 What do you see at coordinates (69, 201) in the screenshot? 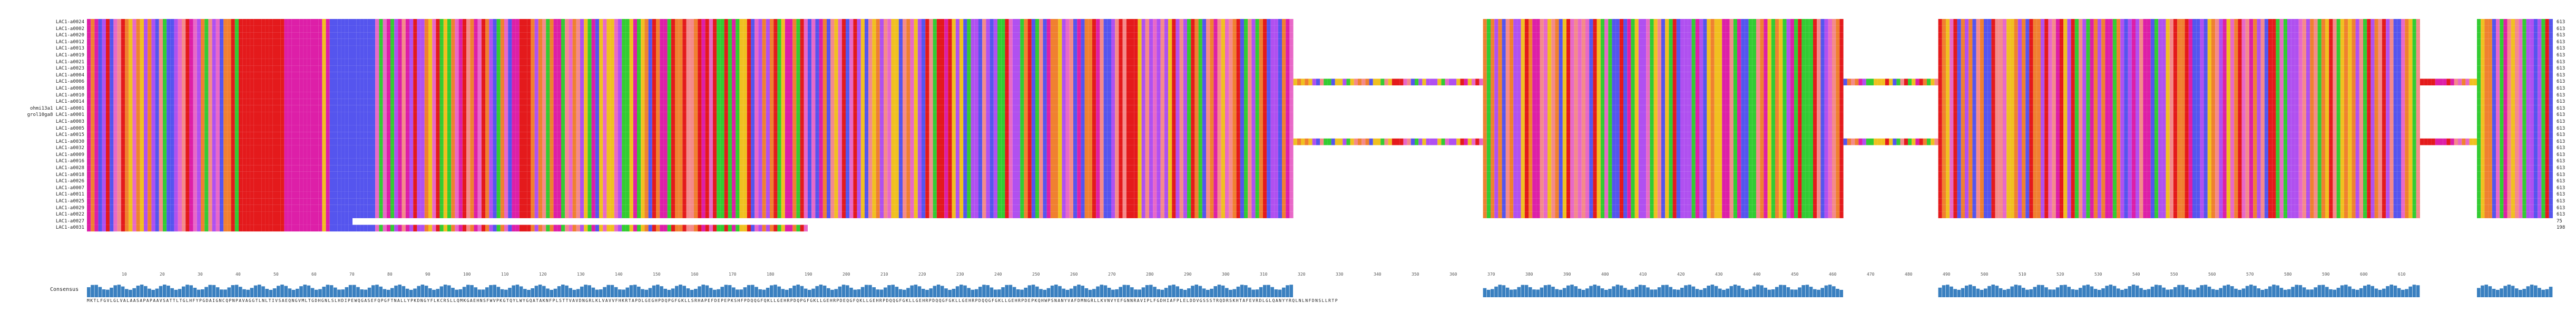
I see `sequence-name: LAC1-a0025` at bounding box center [69, 201].